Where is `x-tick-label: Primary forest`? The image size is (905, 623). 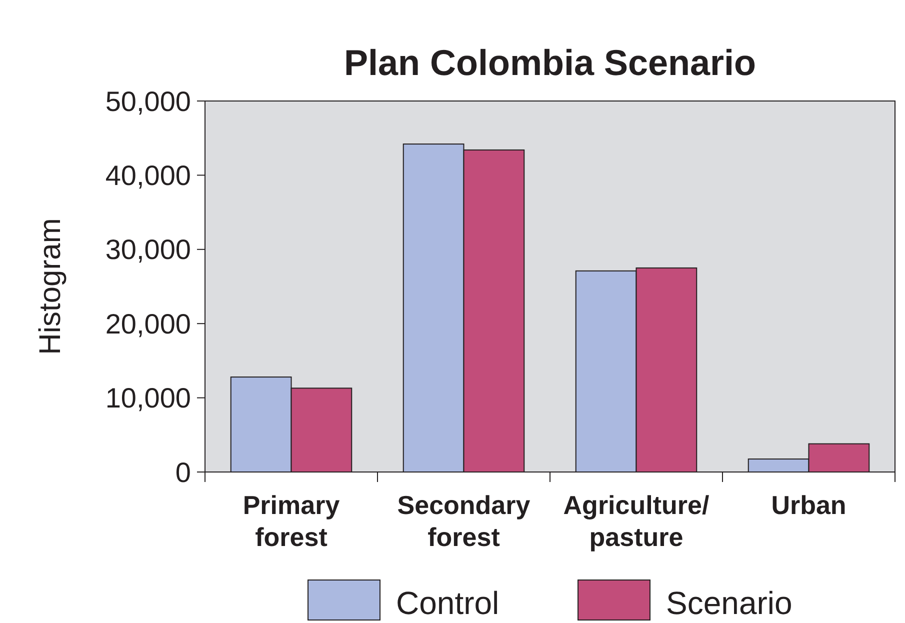 x-tick-label: Primary forest is located at coordinates (291, 521).